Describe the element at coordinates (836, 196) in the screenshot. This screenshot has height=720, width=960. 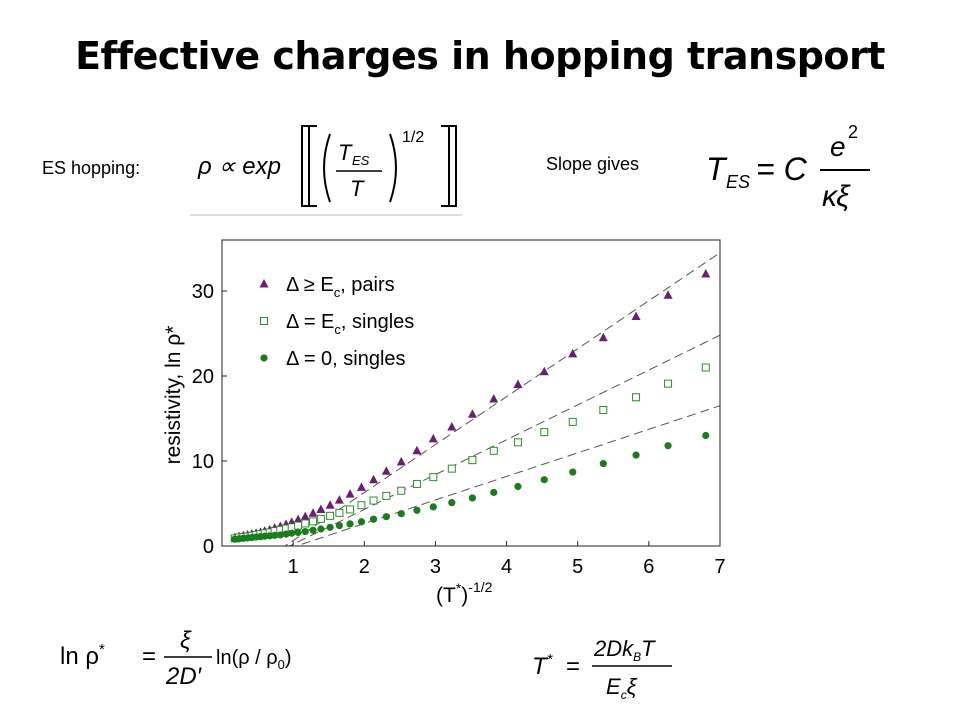
I see `tes-den: κξ` at that location.